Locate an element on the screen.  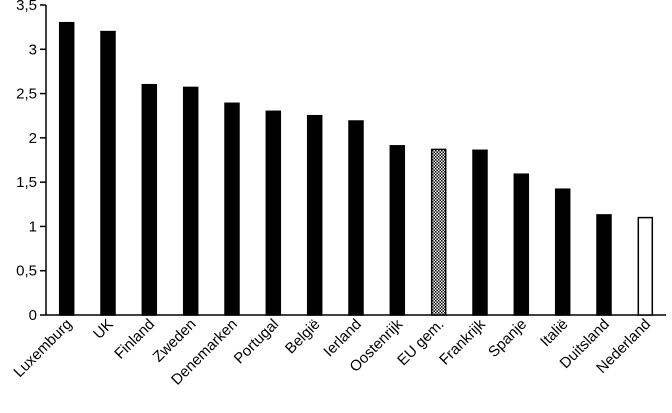
x-tick-label: Spanje is located at coordinates (507, 338).